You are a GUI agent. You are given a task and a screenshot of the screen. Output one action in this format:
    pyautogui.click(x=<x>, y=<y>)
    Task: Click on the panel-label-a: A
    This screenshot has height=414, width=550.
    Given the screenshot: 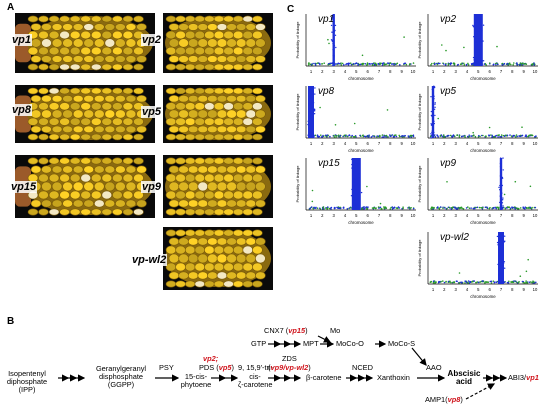 What is the action you would take?
    pyautogui.click(x=11, y=7)
    